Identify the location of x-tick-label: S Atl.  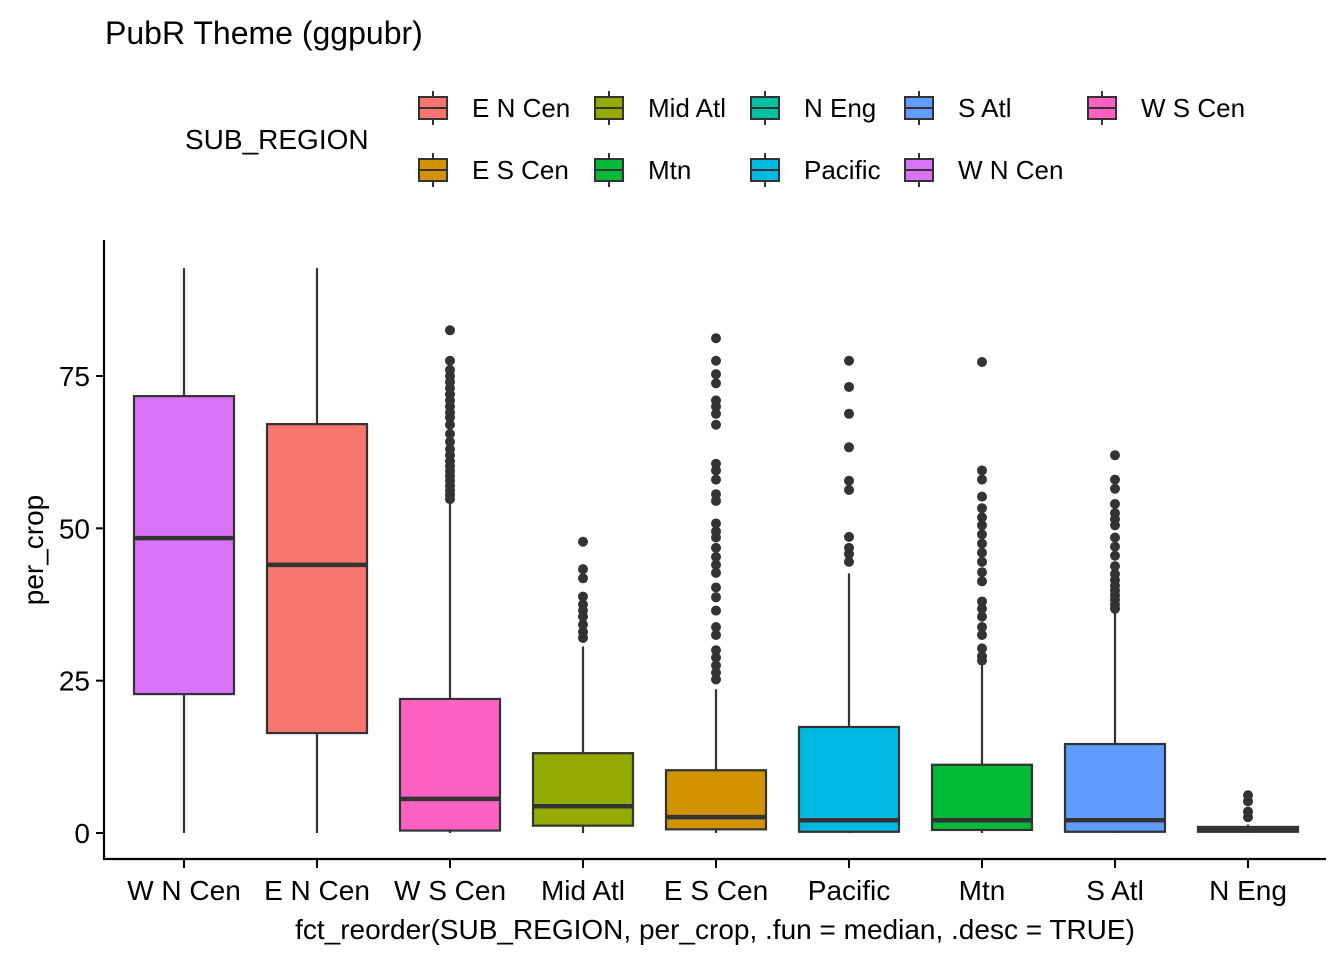
(1115, 890).